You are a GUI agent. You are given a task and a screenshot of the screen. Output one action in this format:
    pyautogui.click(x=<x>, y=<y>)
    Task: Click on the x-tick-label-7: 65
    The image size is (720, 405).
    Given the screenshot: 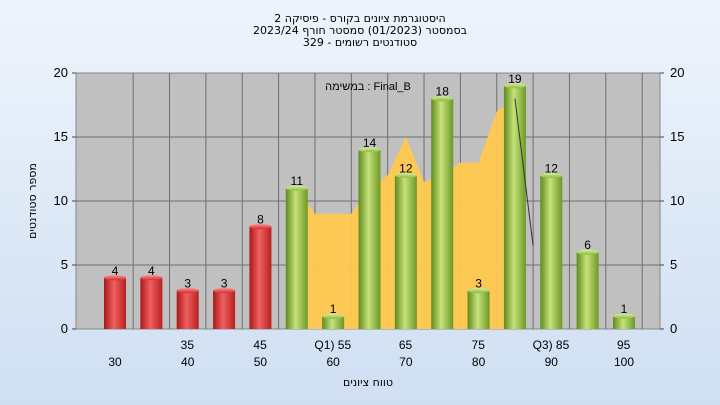 What is the action you would take?
    pyautogui.click(x=406, y=345)
    